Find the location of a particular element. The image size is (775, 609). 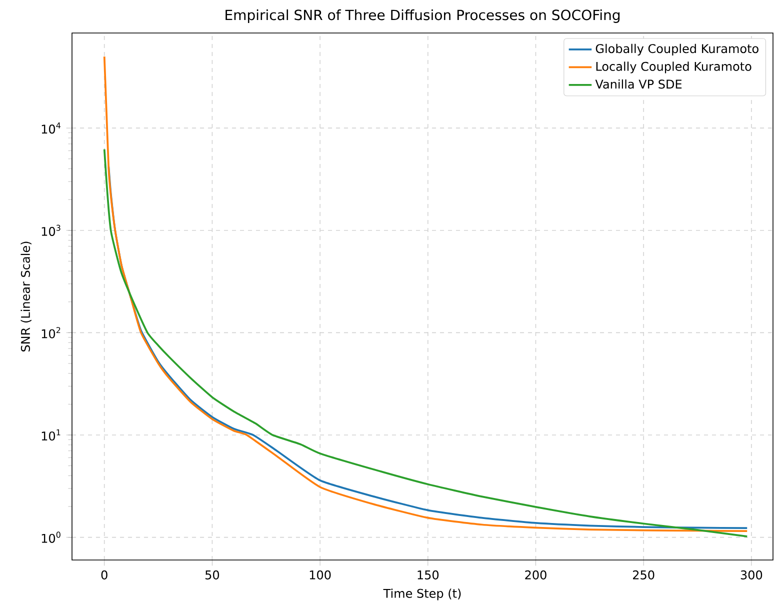

chart-title: Empirical SNR of Three Diffusion Processes on SOCOFing is located at coordinates (423, 16).